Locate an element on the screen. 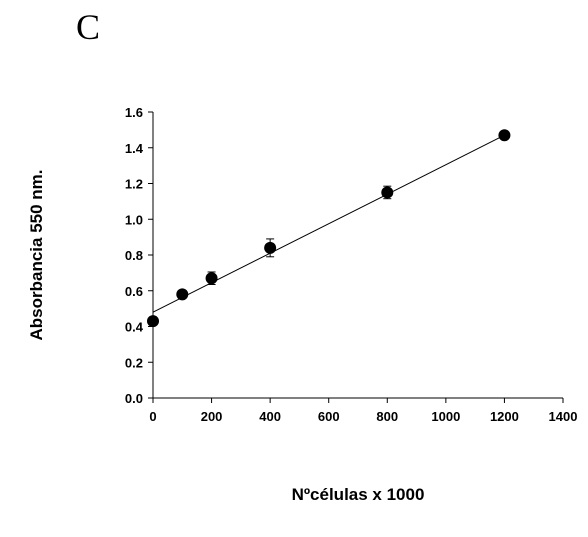 This screenshot has width=588, height=537. y-tick-label: 0.6 is located at coordinates (134, 291).